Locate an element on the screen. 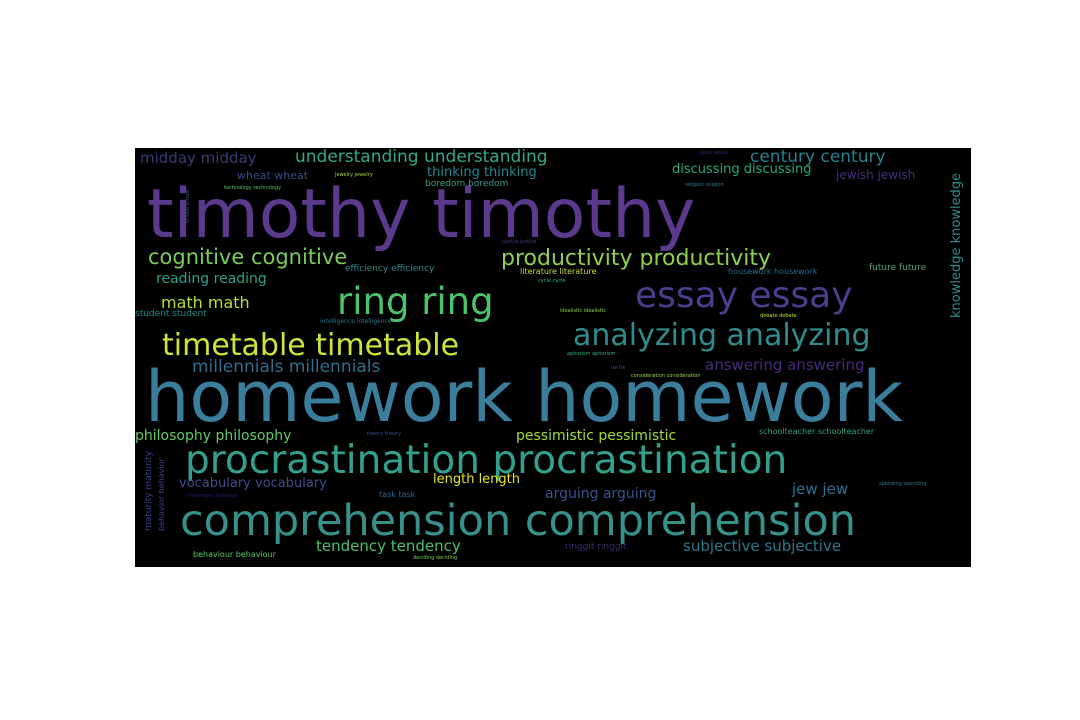 Image resolution: width=1080 pixels, height=720 pixels. word: challenge challenge is located at coordinates (212, 496).